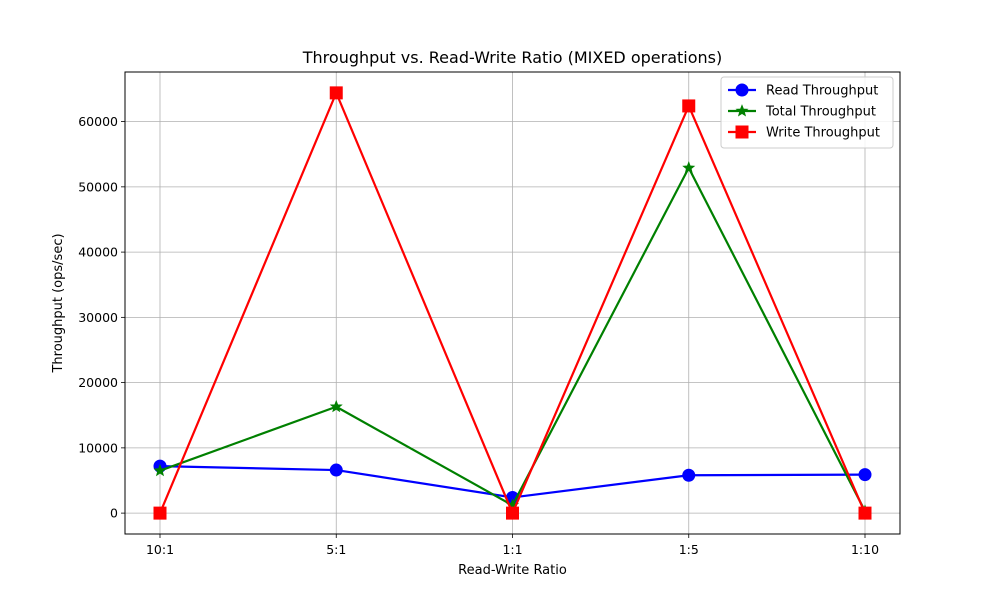 Image resolution: width=1000 pixels, height=604 pixels. What do you see at coordinates (98, 186) in the screenshot?
I see `y-tick-label: 50000` at bounding box center [98, 186].